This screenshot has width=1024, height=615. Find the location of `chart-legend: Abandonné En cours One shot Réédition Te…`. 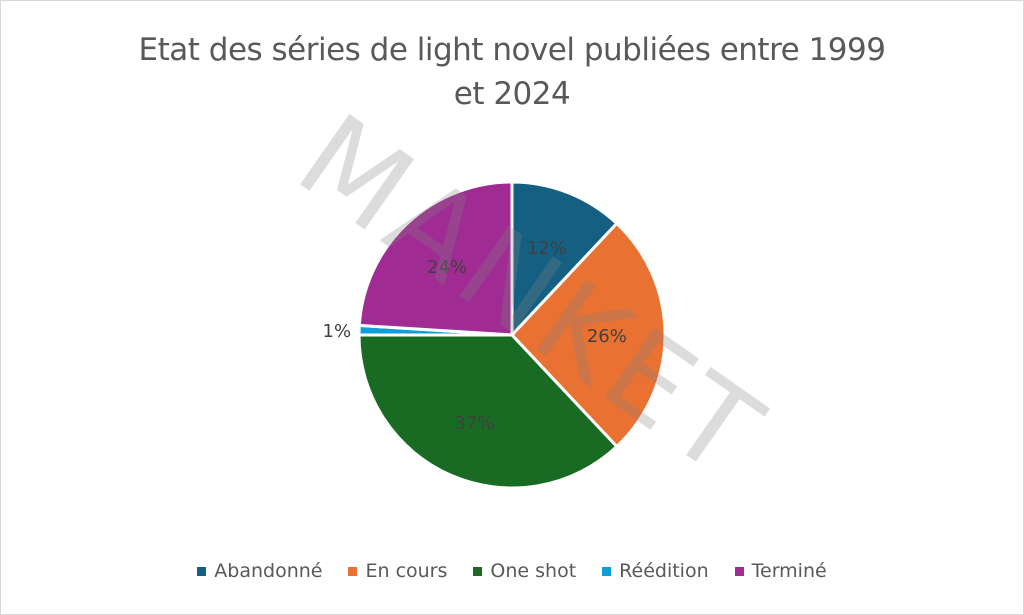

chart-legend: Abandonné En cours One shot Réédition Te… is located at coordinates (512, 571).